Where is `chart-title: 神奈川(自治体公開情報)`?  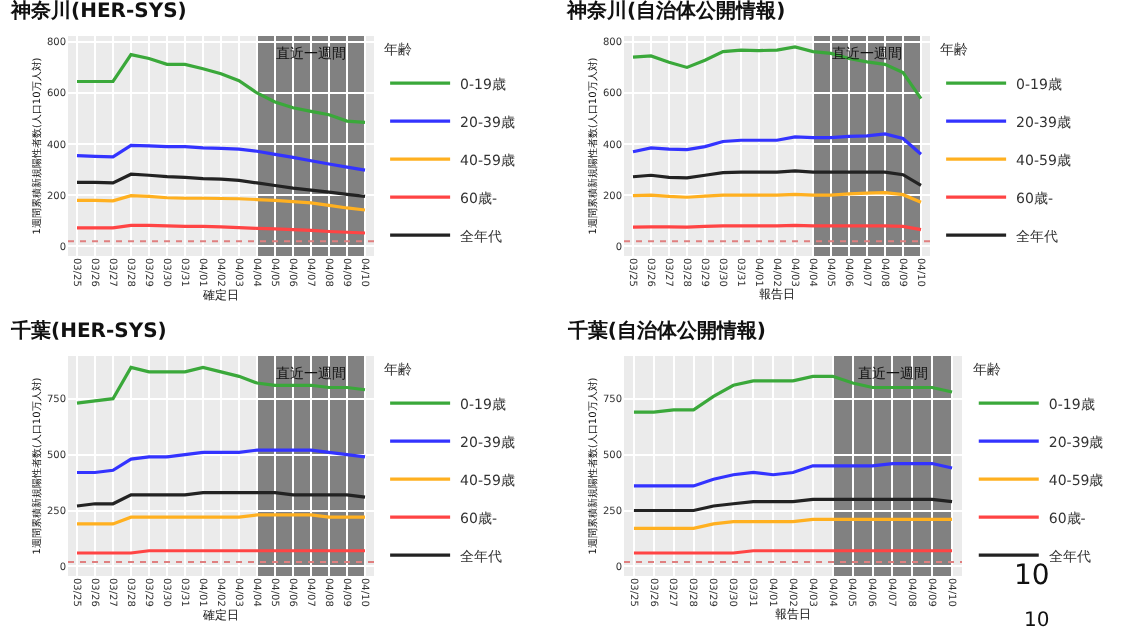 chart-title: 神奈川(自治体公開情報) is located at coordinates (675, 12).